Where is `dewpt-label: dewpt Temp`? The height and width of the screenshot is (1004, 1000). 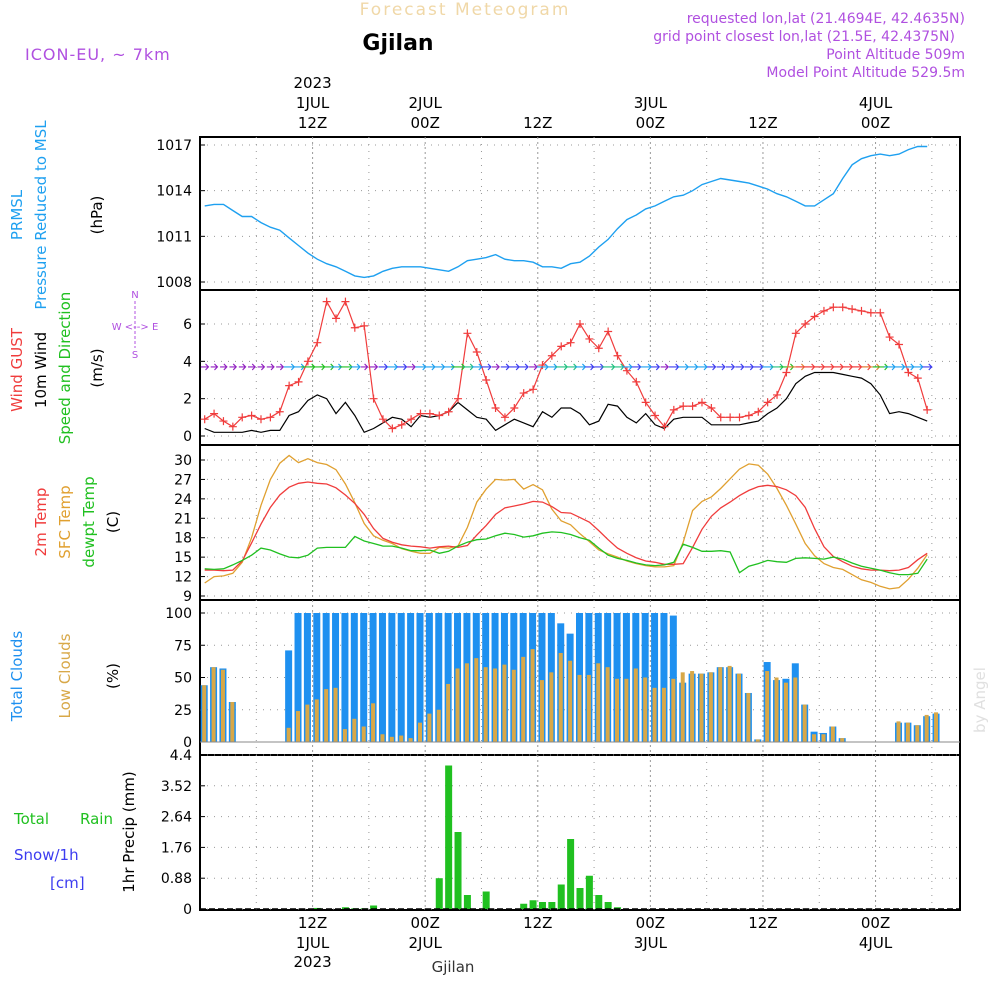
dewpt-label: dewpt Temp is located at coordinates (89, 521).